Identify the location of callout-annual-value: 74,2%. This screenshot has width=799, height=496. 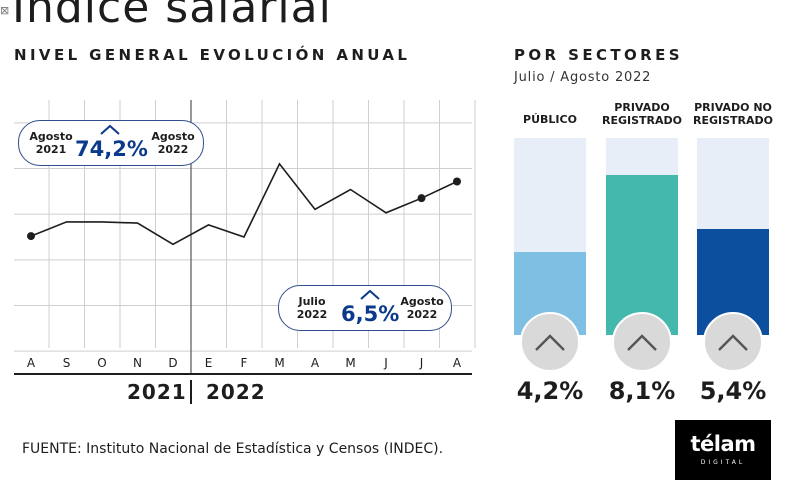
(111, 149).